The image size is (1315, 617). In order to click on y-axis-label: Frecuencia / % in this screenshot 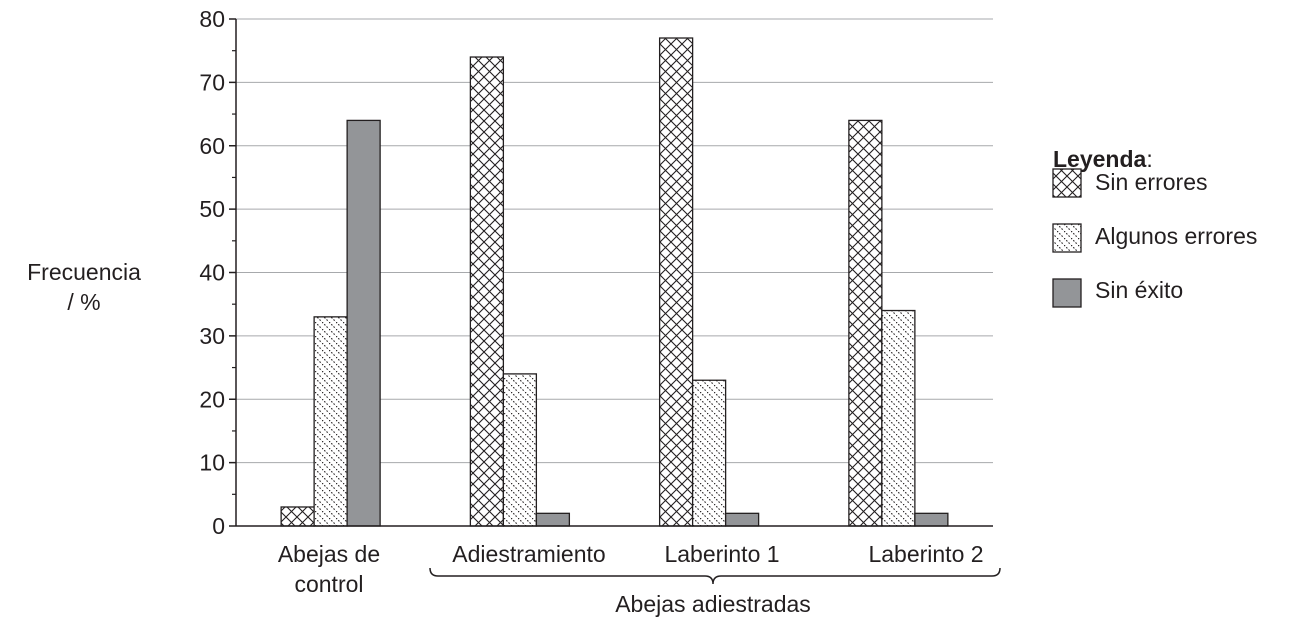, I will do `click(84, 287)`.